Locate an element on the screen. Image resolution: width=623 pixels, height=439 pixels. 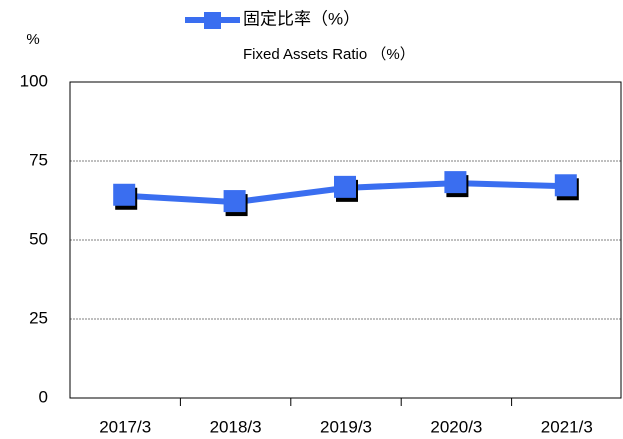
y-tick-label: 50 is located at coordinates (38, 238).